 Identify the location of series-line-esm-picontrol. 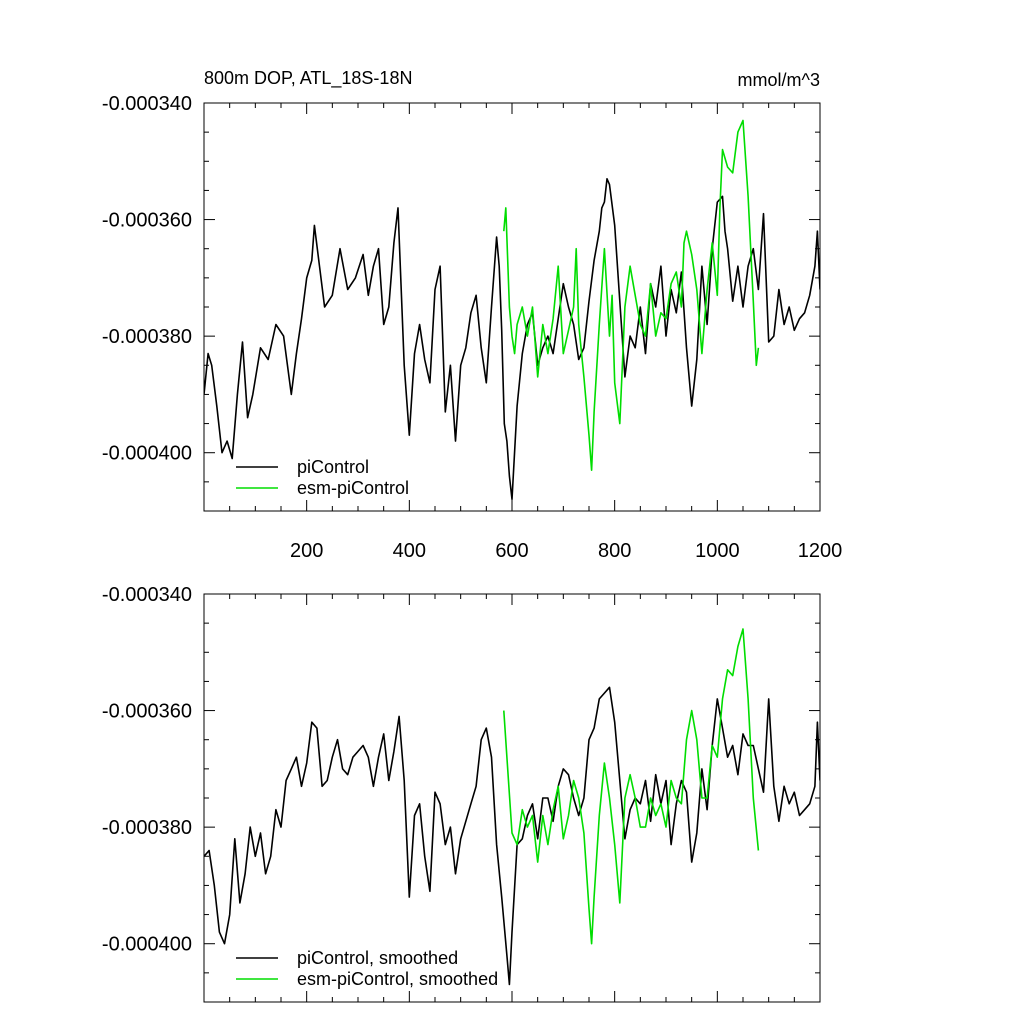
(631, 295).